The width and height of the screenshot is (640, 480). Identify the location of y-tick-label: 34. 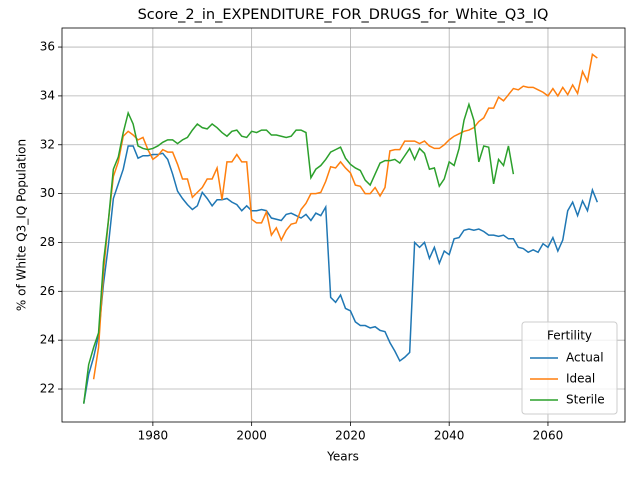
(47, 95).